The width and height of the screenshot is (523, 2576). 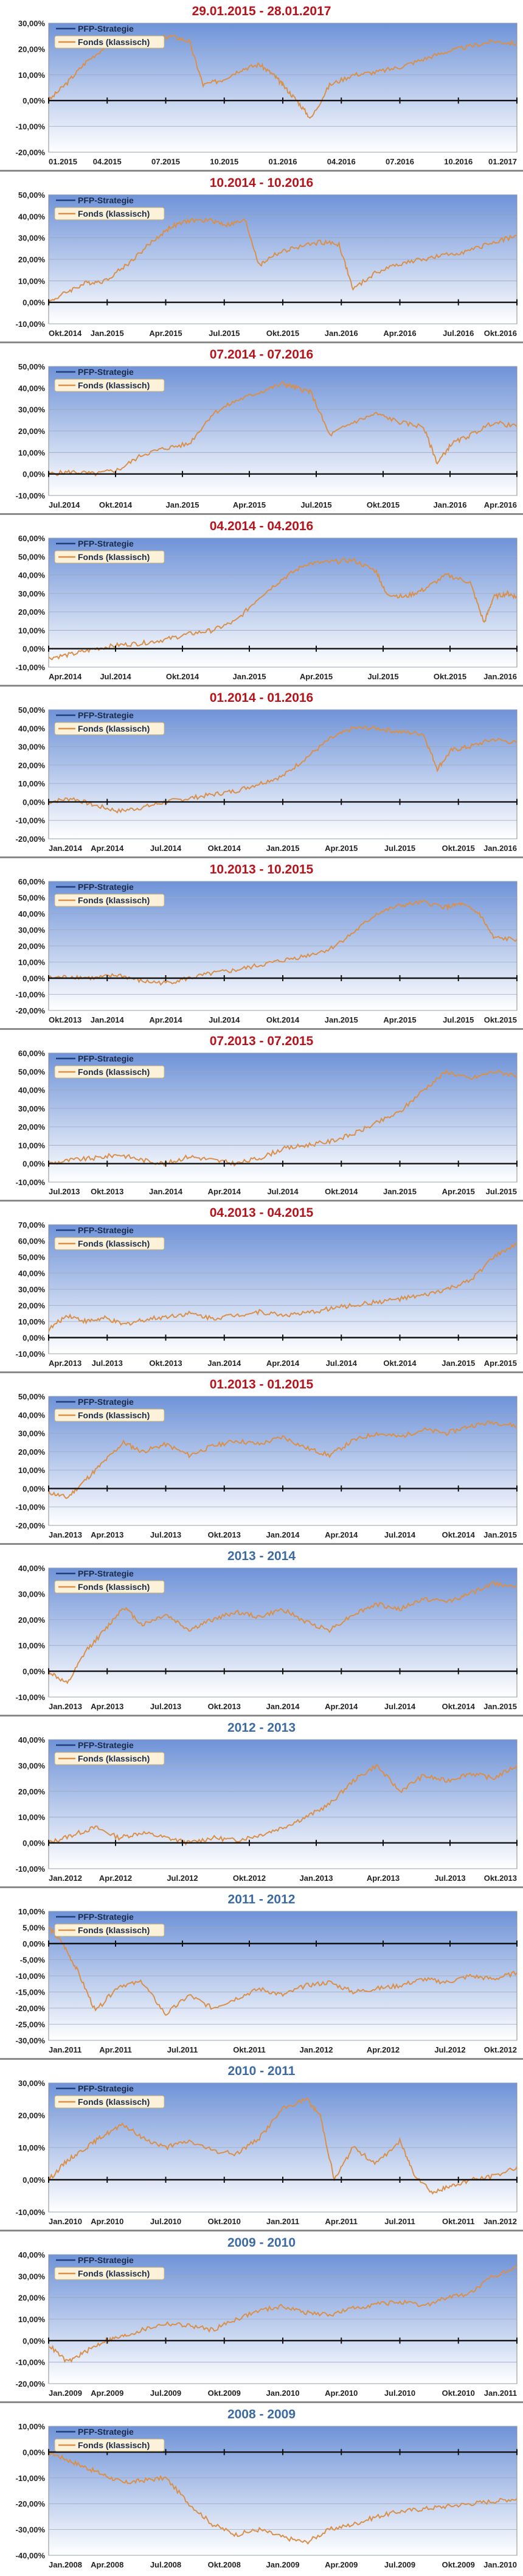 What do you see at coordinates (341, 2393) in the screenshot?
I see `x-tick-label: Apr.2010` at bounding box center [341, 2393].